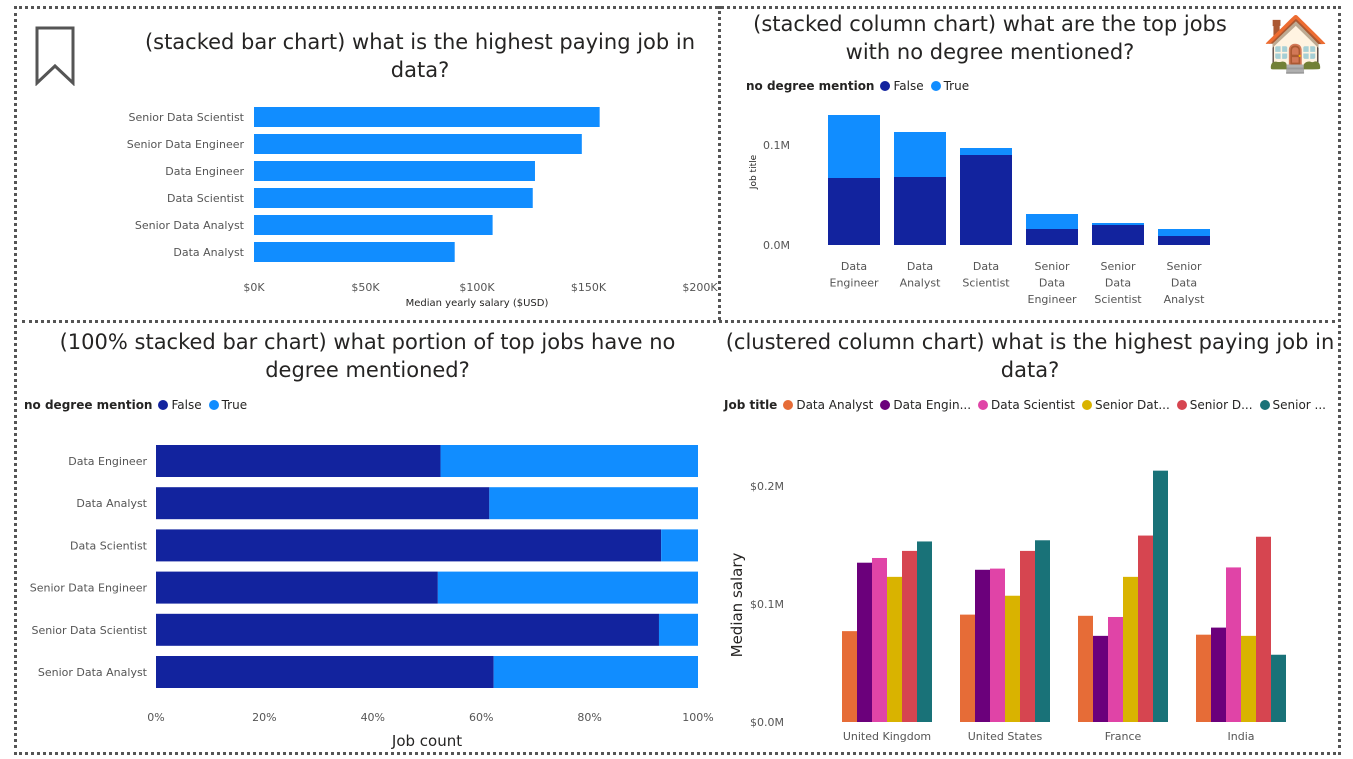  What do you see at coordinates (88, 405) in the screenshot?
I see `chart3-legend-title: no degree mention` at bounding box center [88, 405].